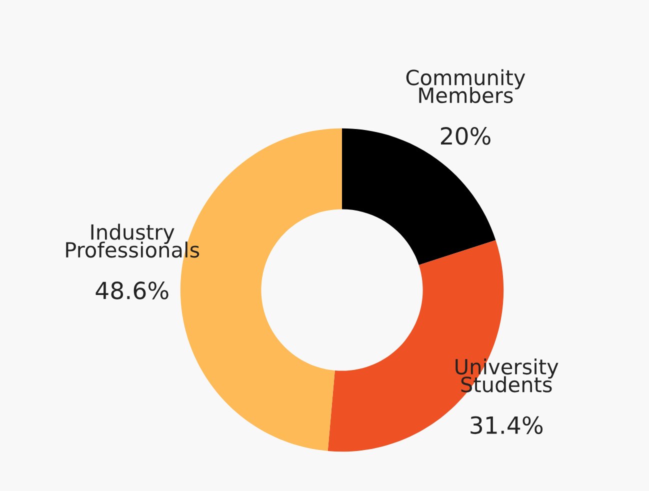 The image size is (649, 491). I want to click on slice-label: Community Members, so click(466, 86).